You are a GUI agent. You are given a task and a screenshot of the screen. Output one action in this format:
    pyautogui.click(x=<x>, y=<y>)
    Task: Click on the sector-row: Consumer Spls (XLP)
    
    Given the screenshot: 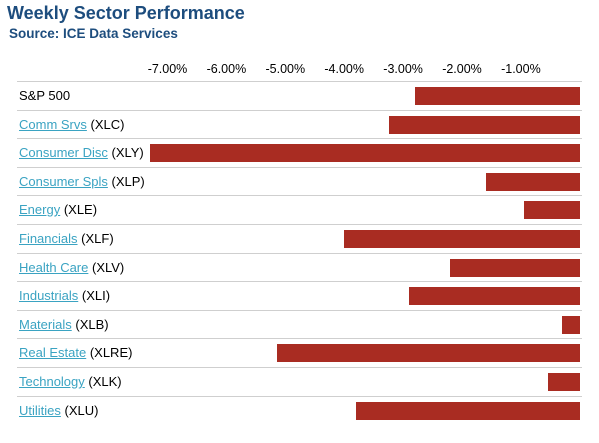 What is the action you would take?
    pyautogui.click(x=299, y=181)
    